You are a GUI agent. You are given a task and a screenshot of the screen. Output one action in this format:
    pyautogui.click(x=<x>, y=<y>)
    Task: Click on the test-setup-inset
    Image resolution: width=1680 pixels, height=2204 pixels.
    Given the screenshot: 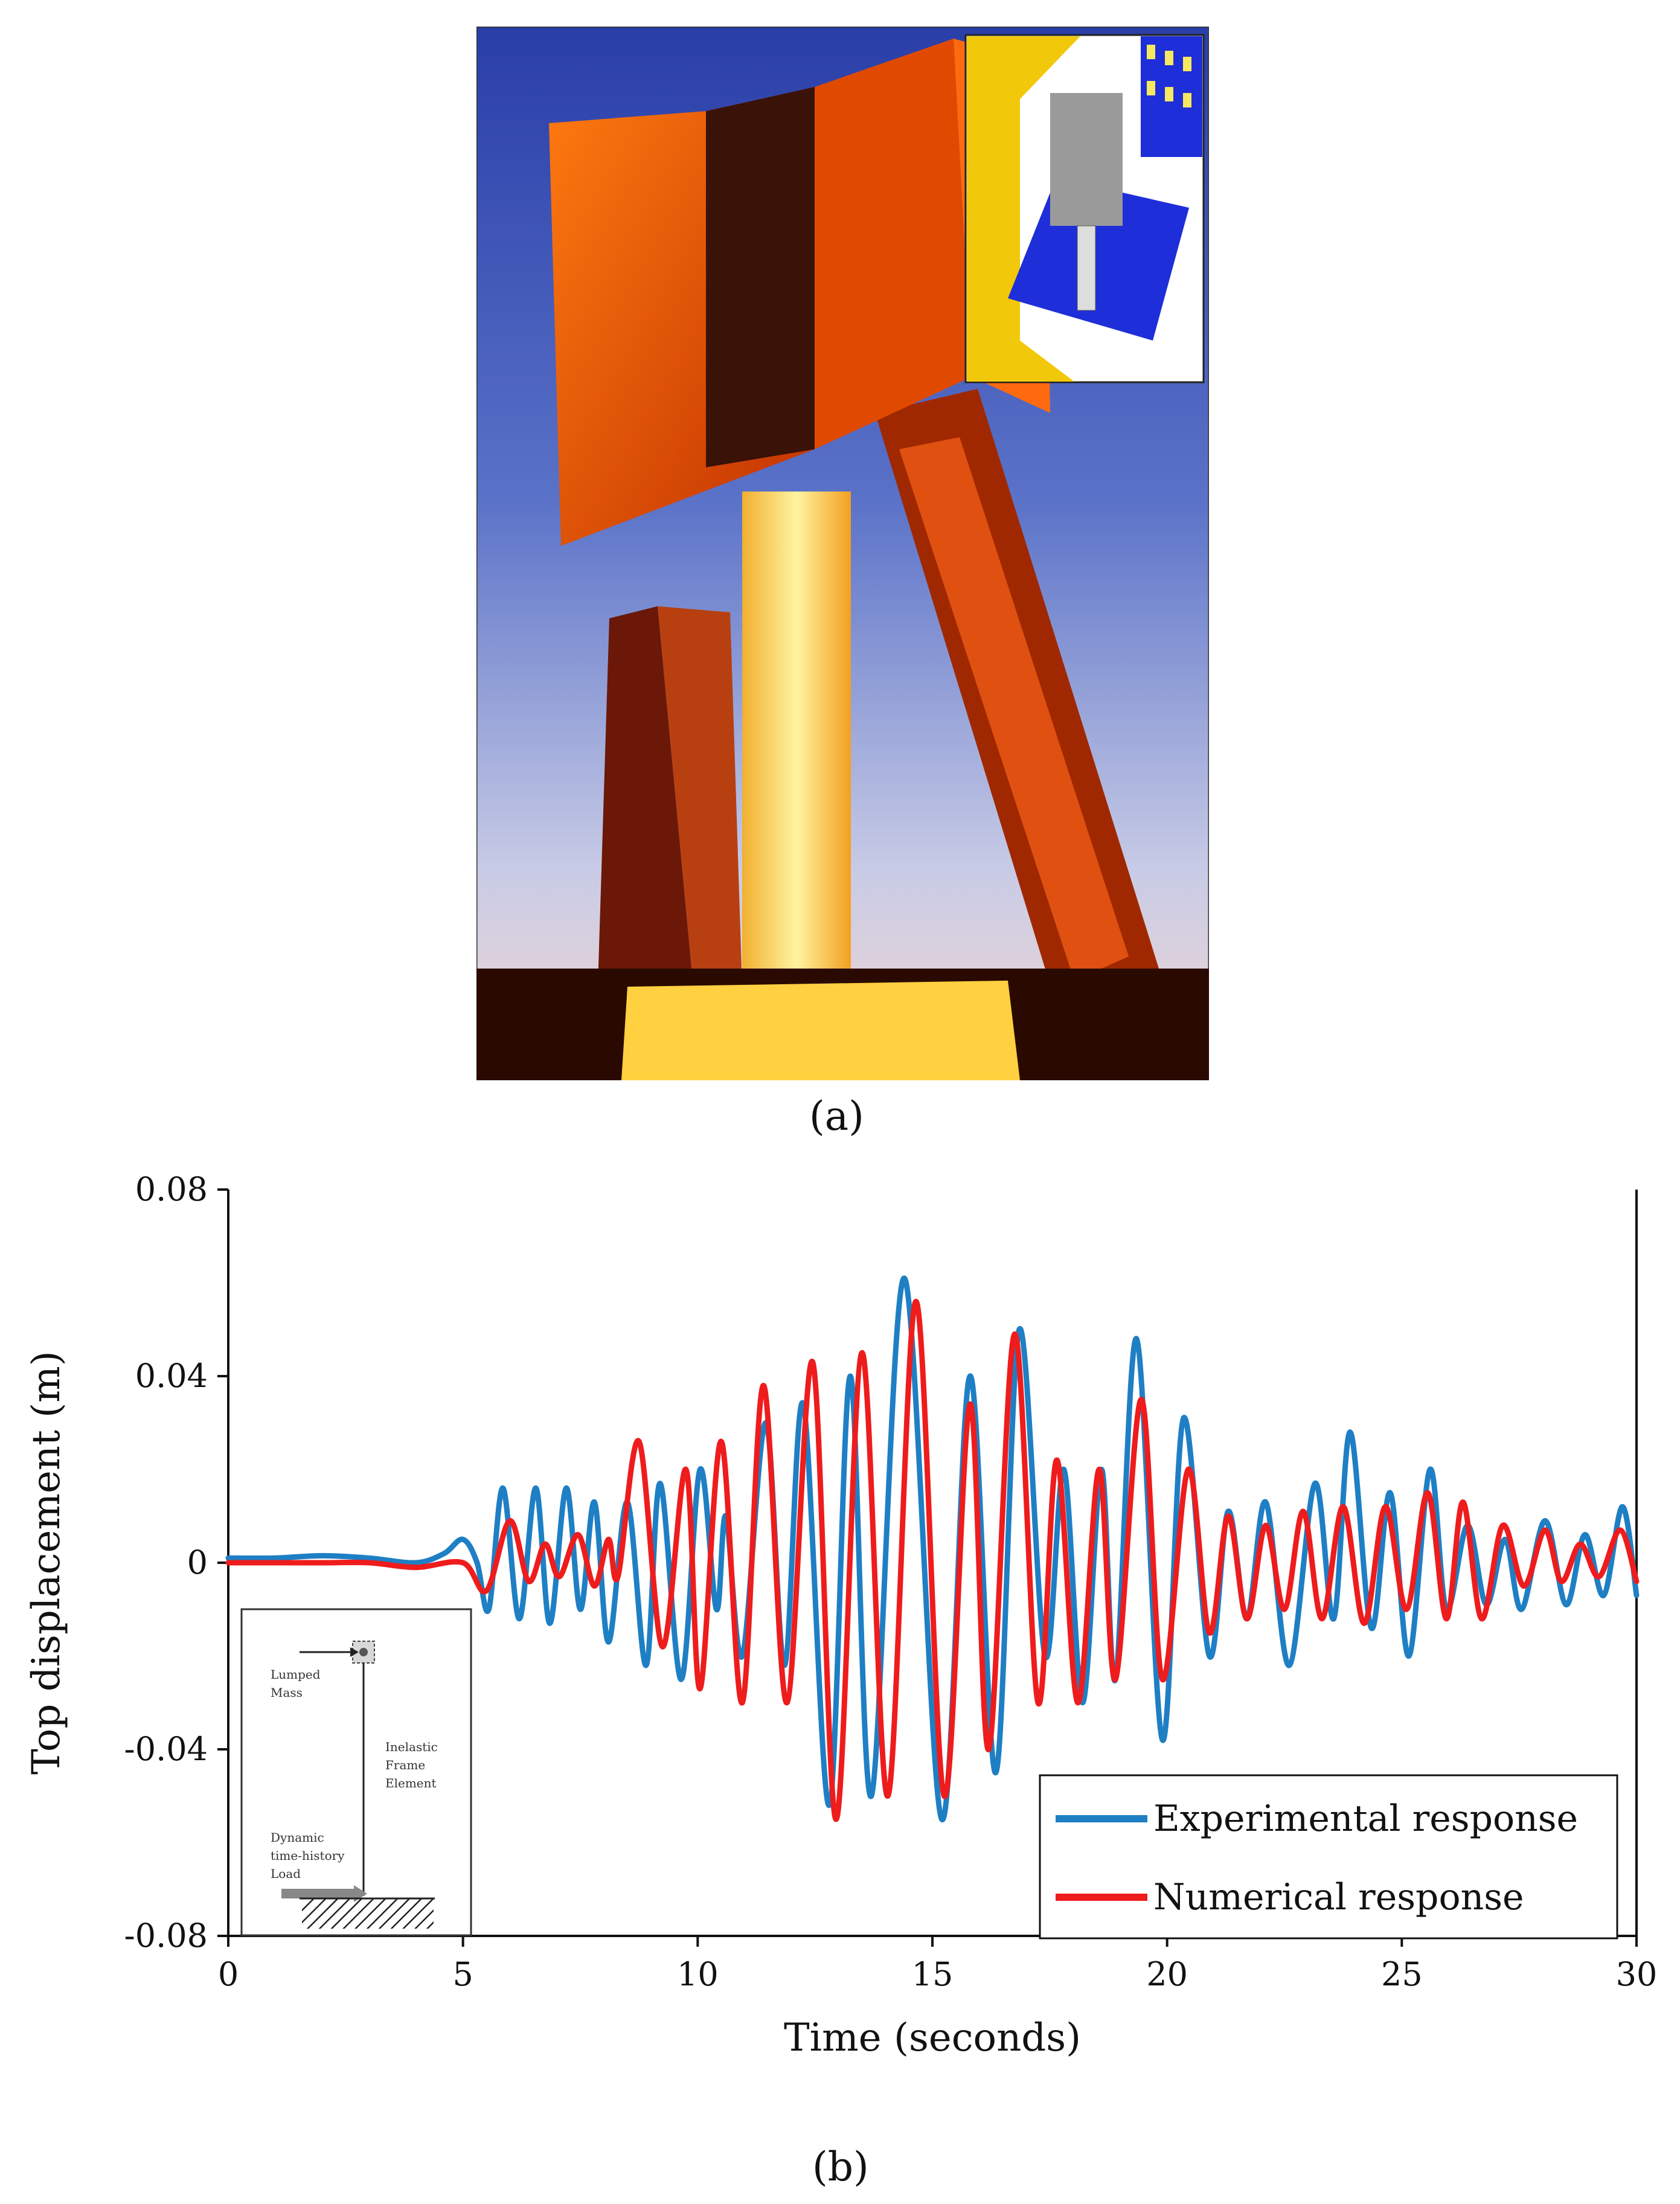 What is the action you would take?
    pyautogui.click(x=1084, y=208)
    